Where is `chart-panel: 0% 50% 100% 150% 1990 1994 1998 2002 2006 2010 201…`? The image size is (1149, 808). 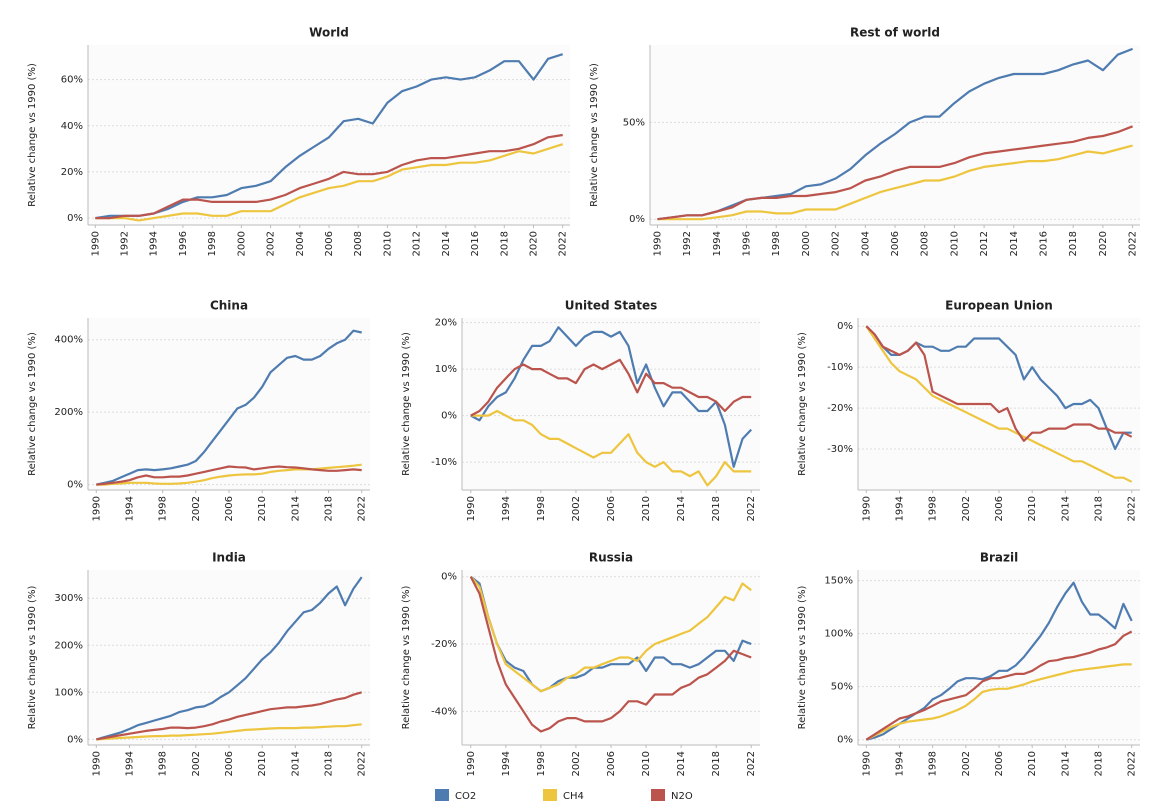
chart-panel: 0% 50% 100% 150% 1990 1994 1998 2002 2006 2010 201… is located at coordinates (968, 663).